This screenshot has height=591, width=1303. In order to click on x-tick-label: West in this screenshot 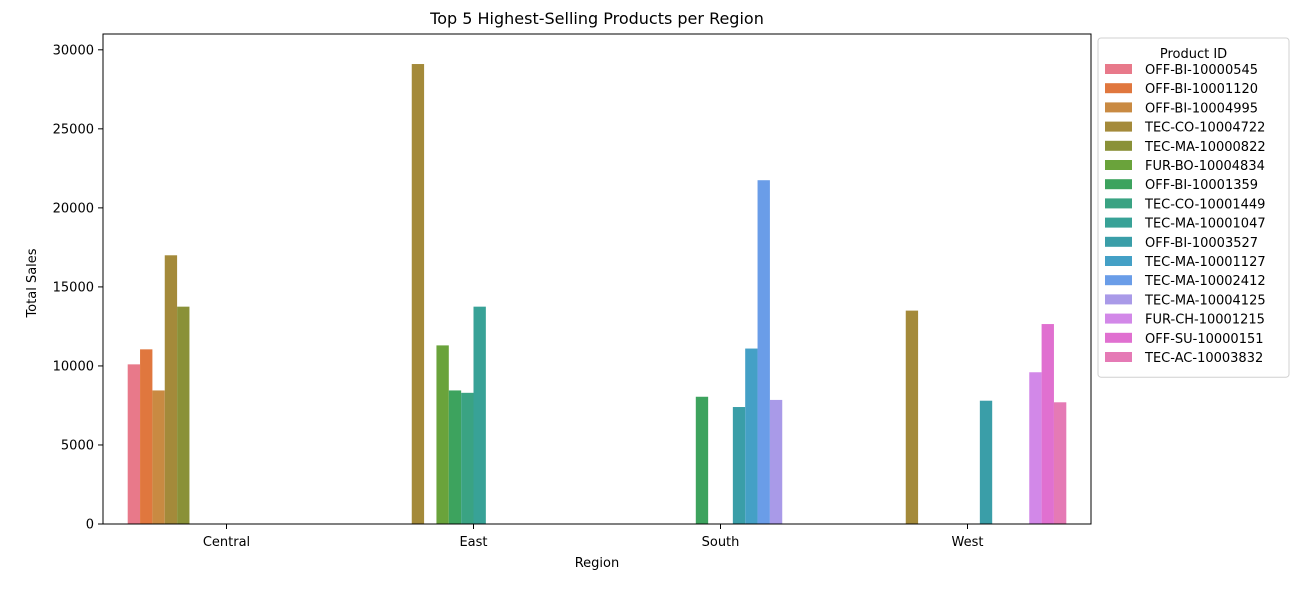, I will do `click(968, 542)`.